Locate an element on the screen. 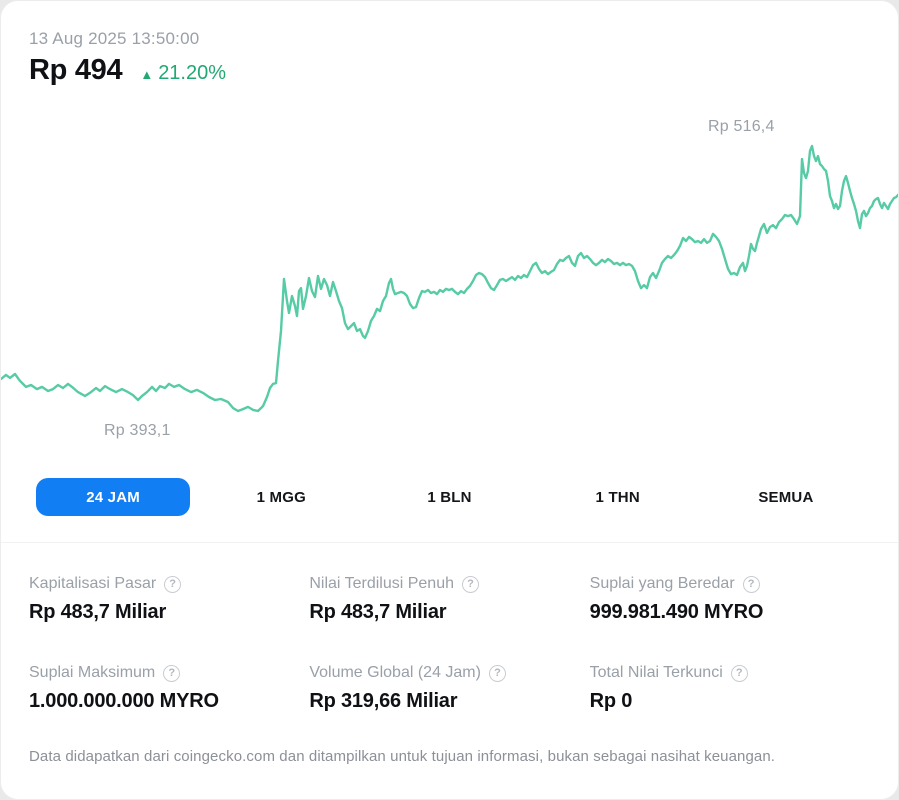 This screenshot has height=800, width=899. change-percent: 21.20% is located at coordinates (192, 73).